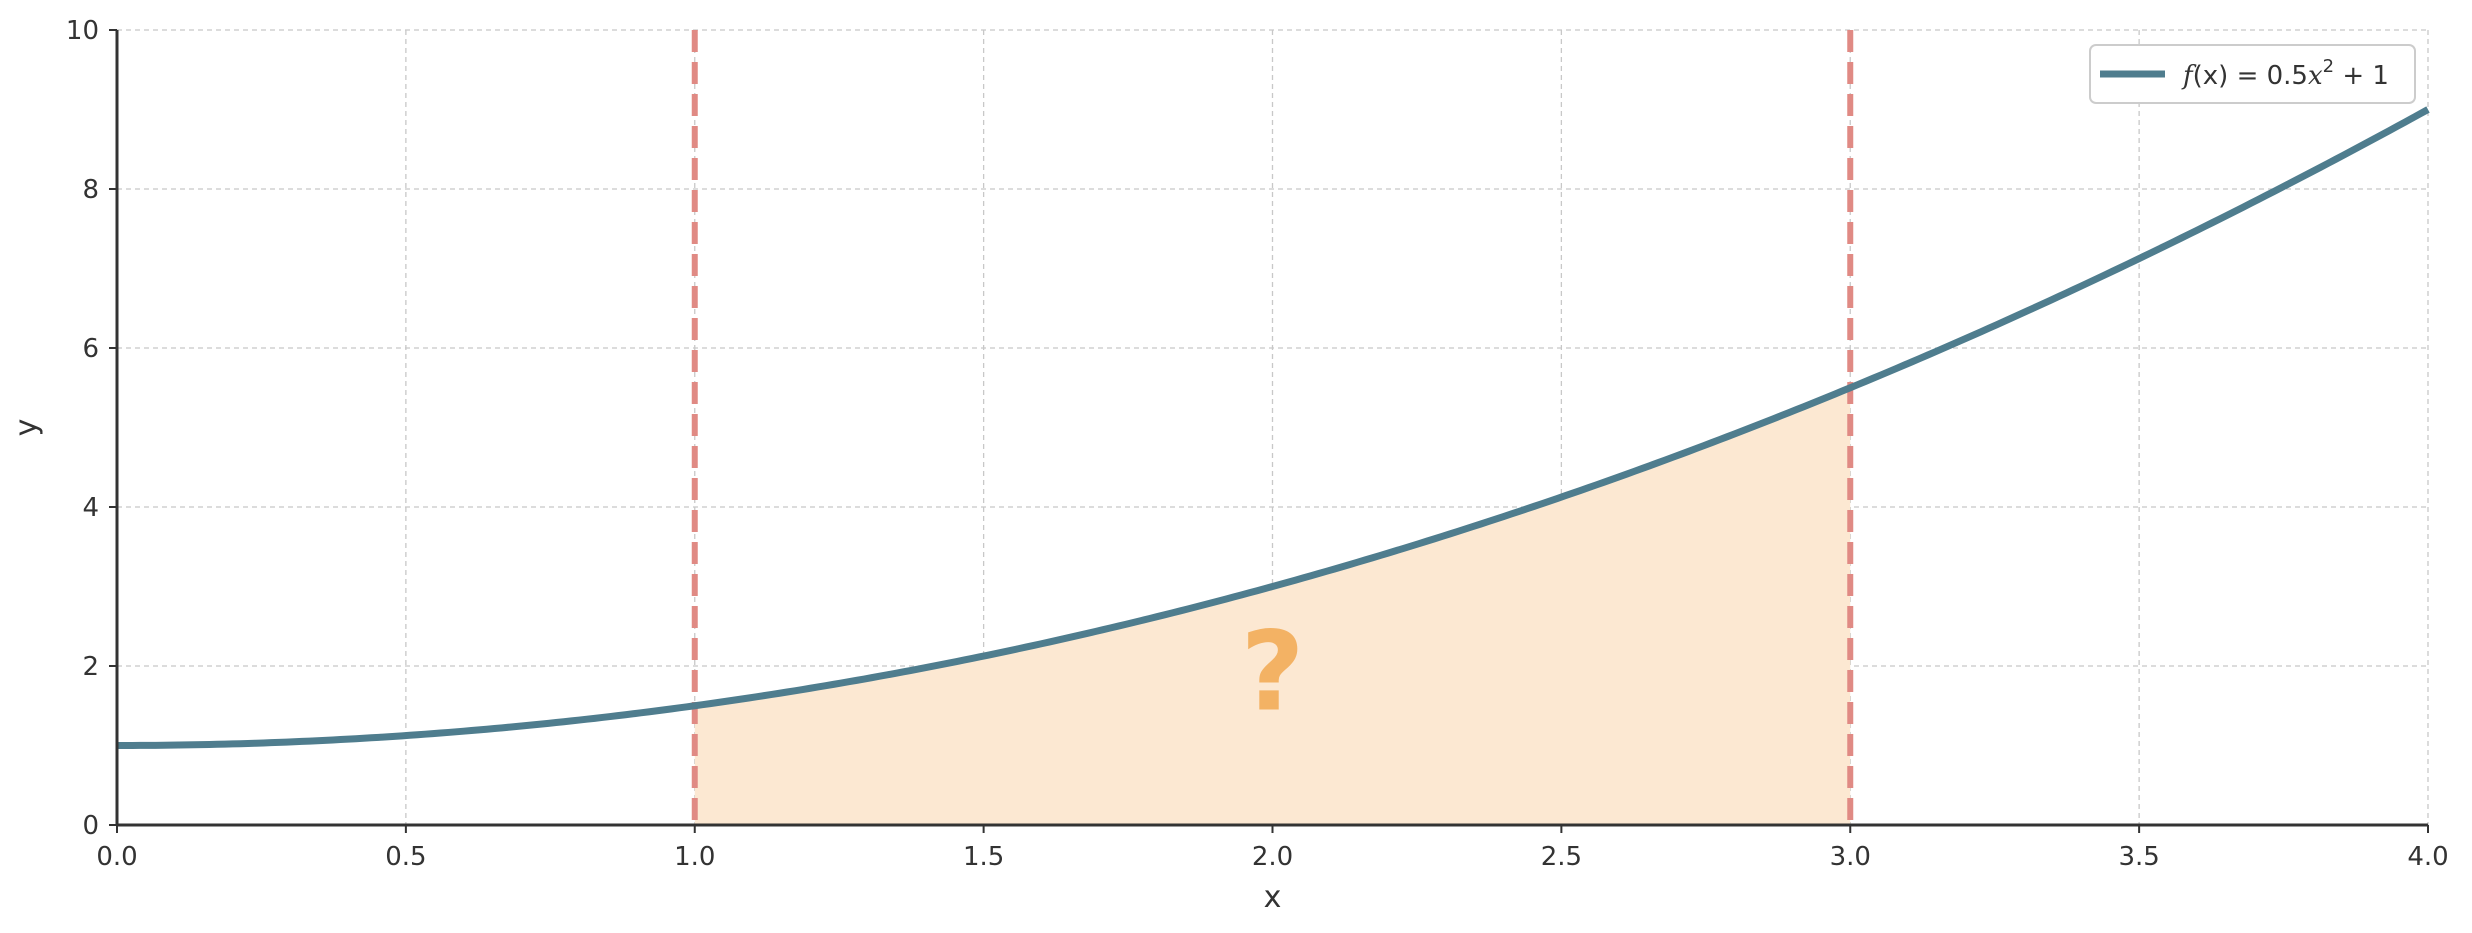 This screenshot has width=2472, height=933. Describe the element at coordinates (405, 857) in the screenshot. I see `x-tick-label: 0.5` at that location.